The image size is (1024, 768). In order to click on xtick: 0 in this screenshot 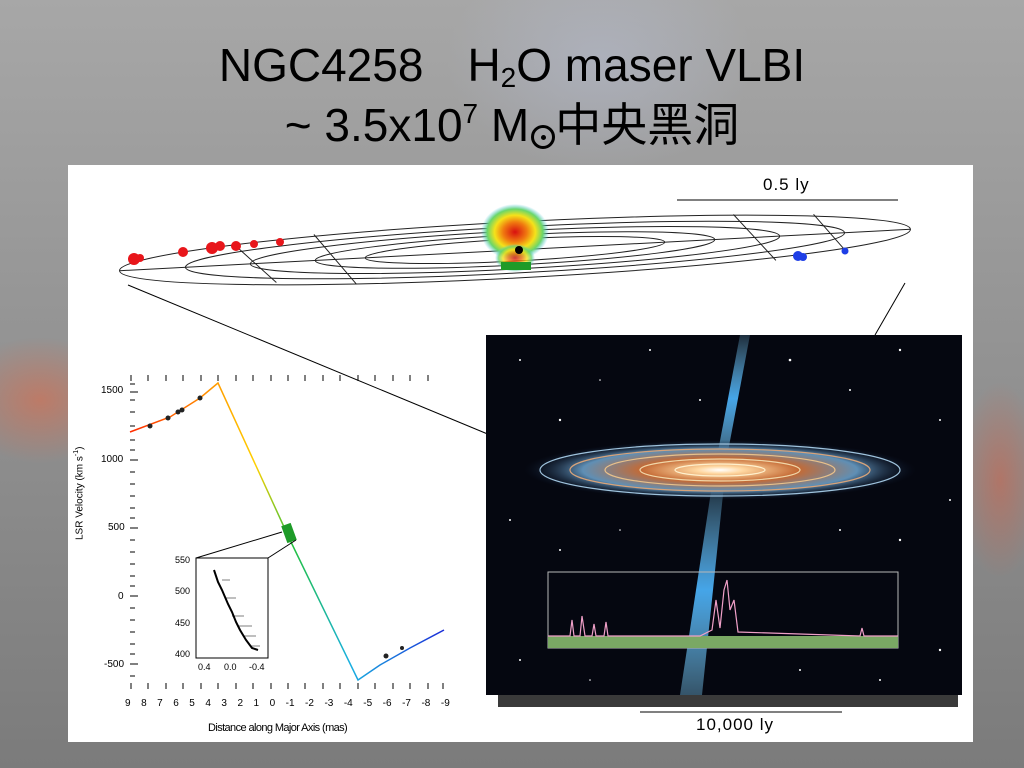, I will do `click(272, 703)`.